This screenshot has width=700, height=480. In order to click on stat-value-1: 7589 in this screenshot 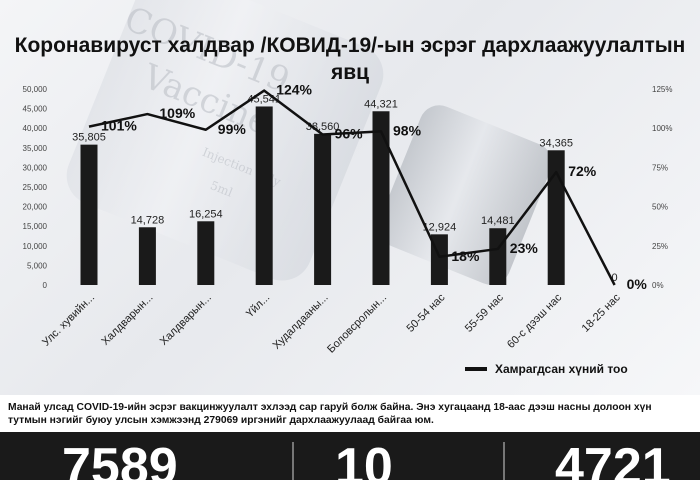, I will do `click(120, 459)`.